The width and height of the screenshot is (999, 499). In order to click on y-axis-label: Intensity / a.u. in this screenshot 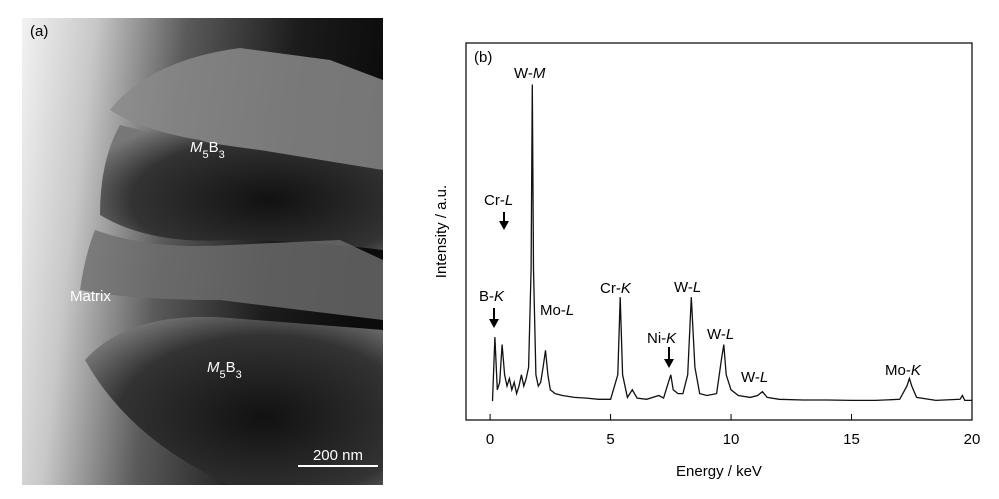, I will do `click(441, 231)`.